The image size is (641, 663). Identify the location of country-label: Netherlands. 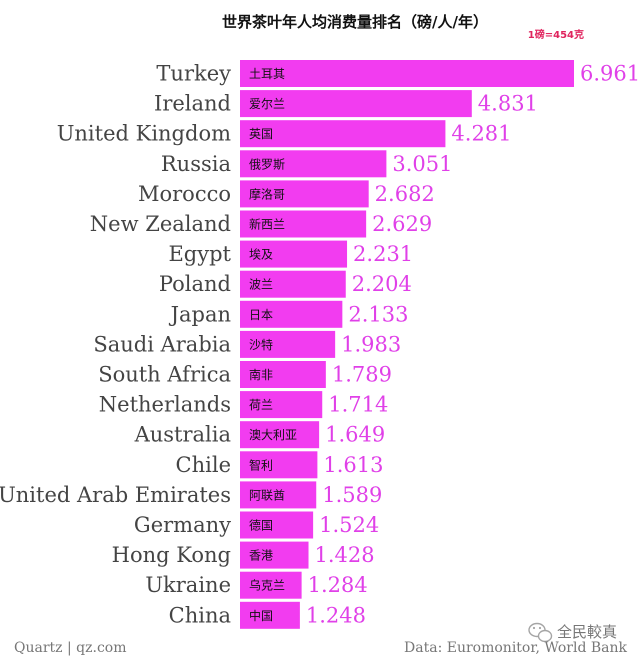
(165, 405).